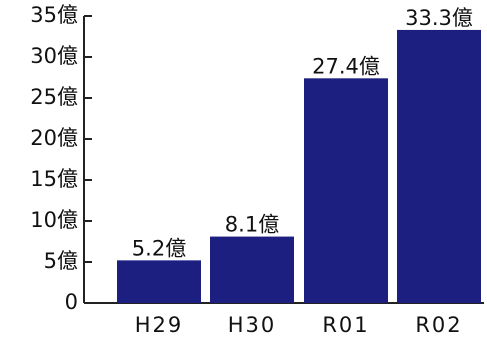 The height and width of the screenshot is (340, 487). Describe the element at coordinates (345, 325) in the screenshot. I see `x-category-label: R01` at that location.